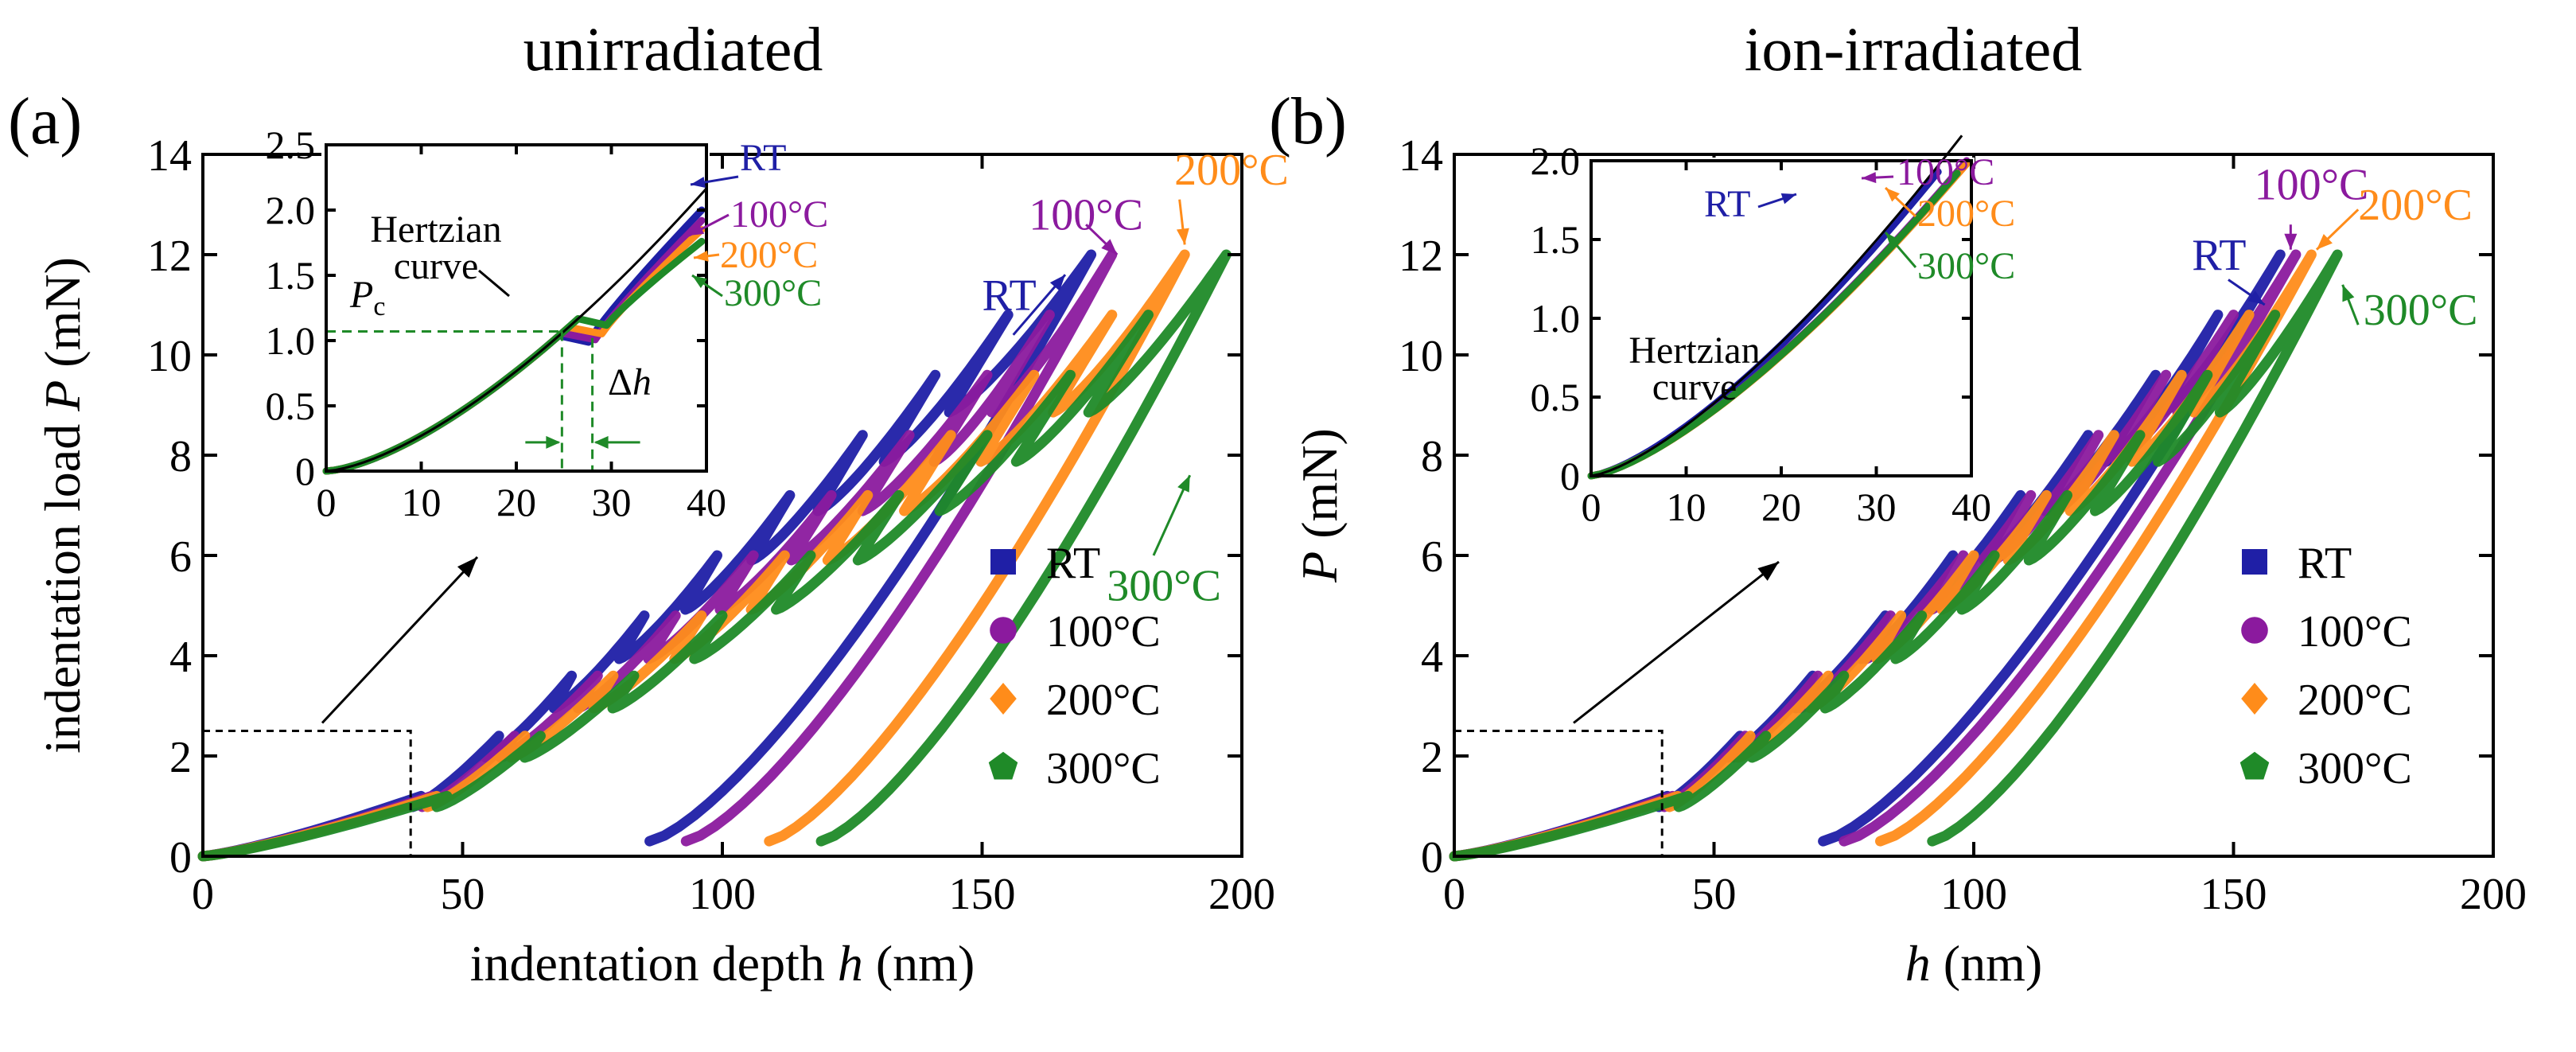  I want to click on inset-a-dh-label: Δh, so click(630, 382).